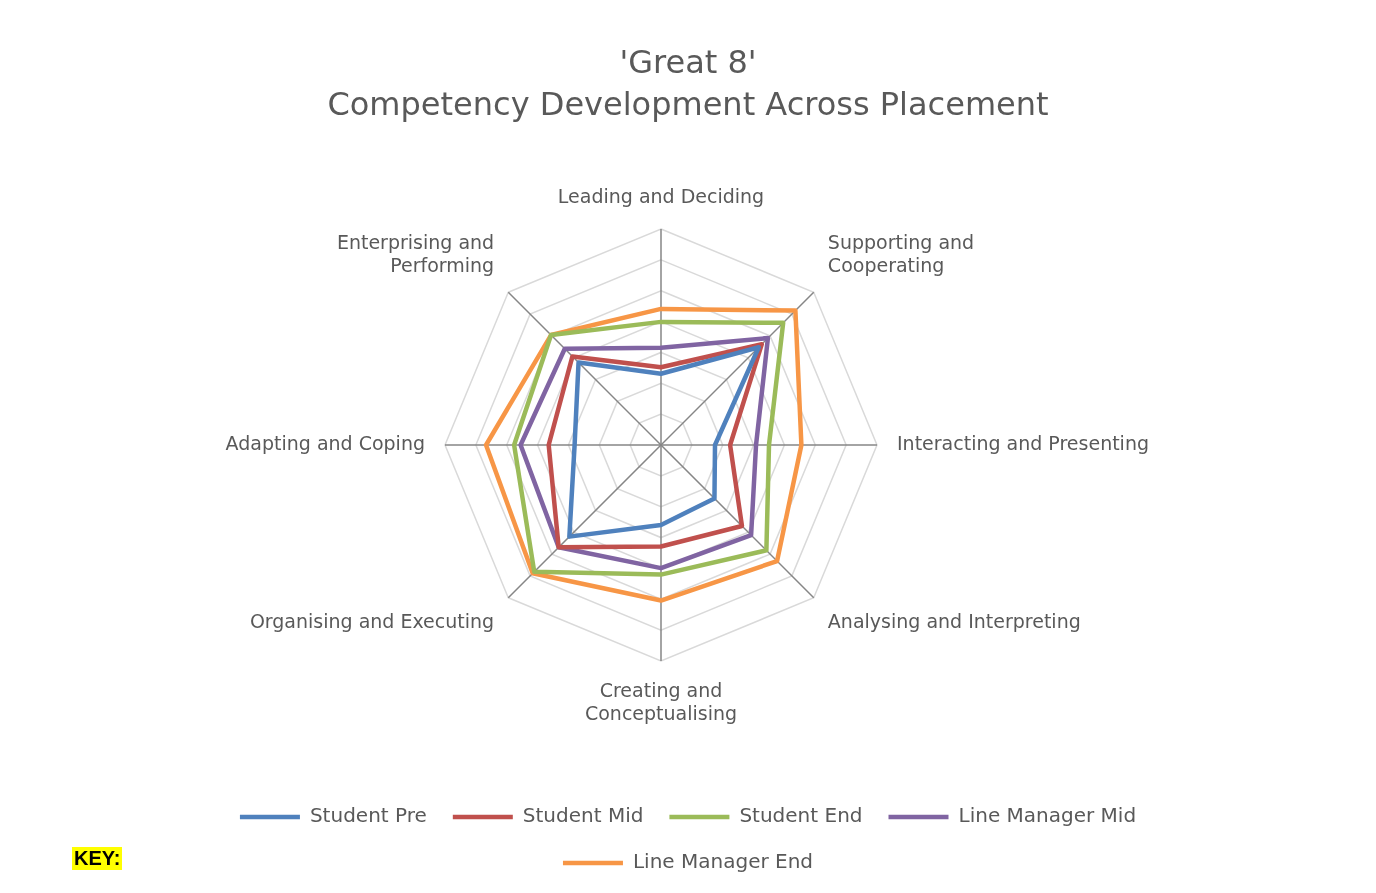 This screenshot has width=1376, height=893. Describe the element at coordinates (583, 815) in the screenshot. I see `legend-label: Student Mid` at that location.